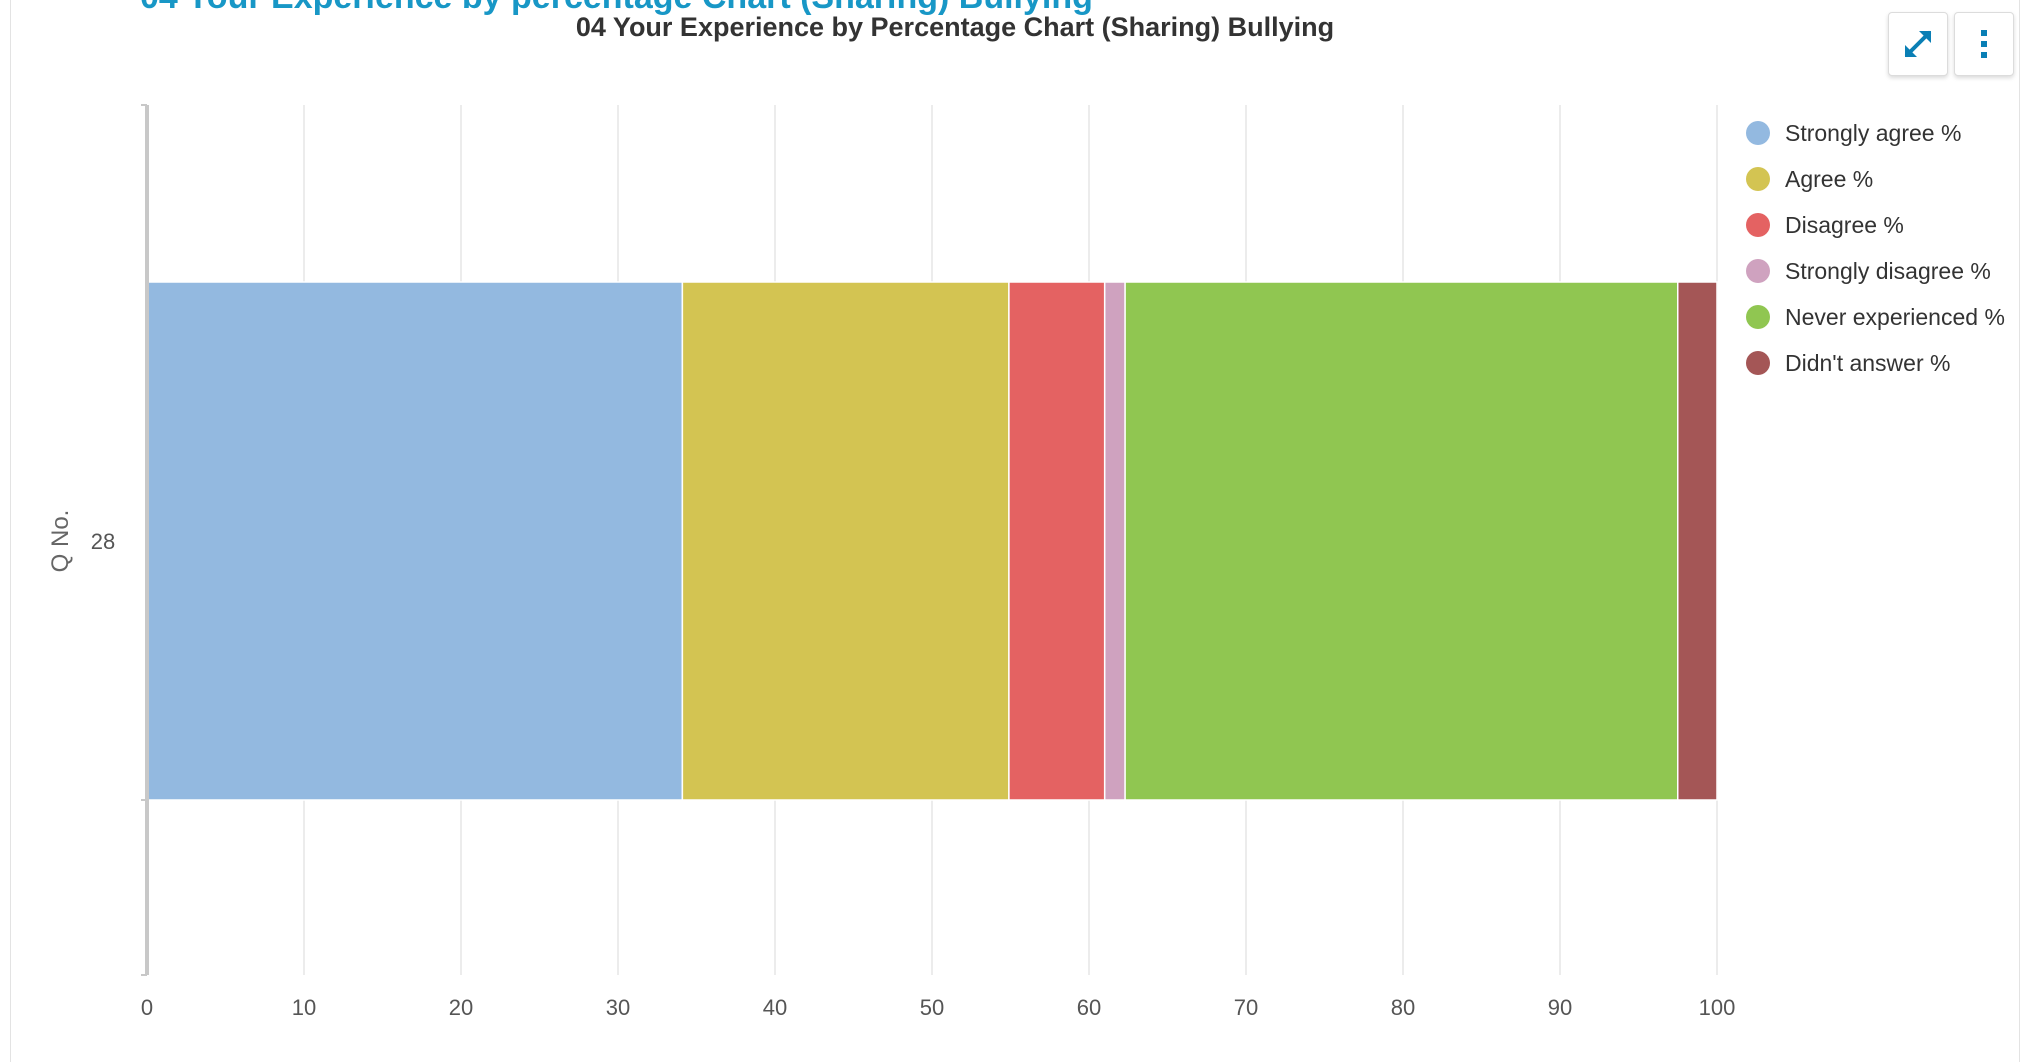 This screenshot has width=2031, height=1062. I want to click on x-tick-label: 30, so click(618, 1007).